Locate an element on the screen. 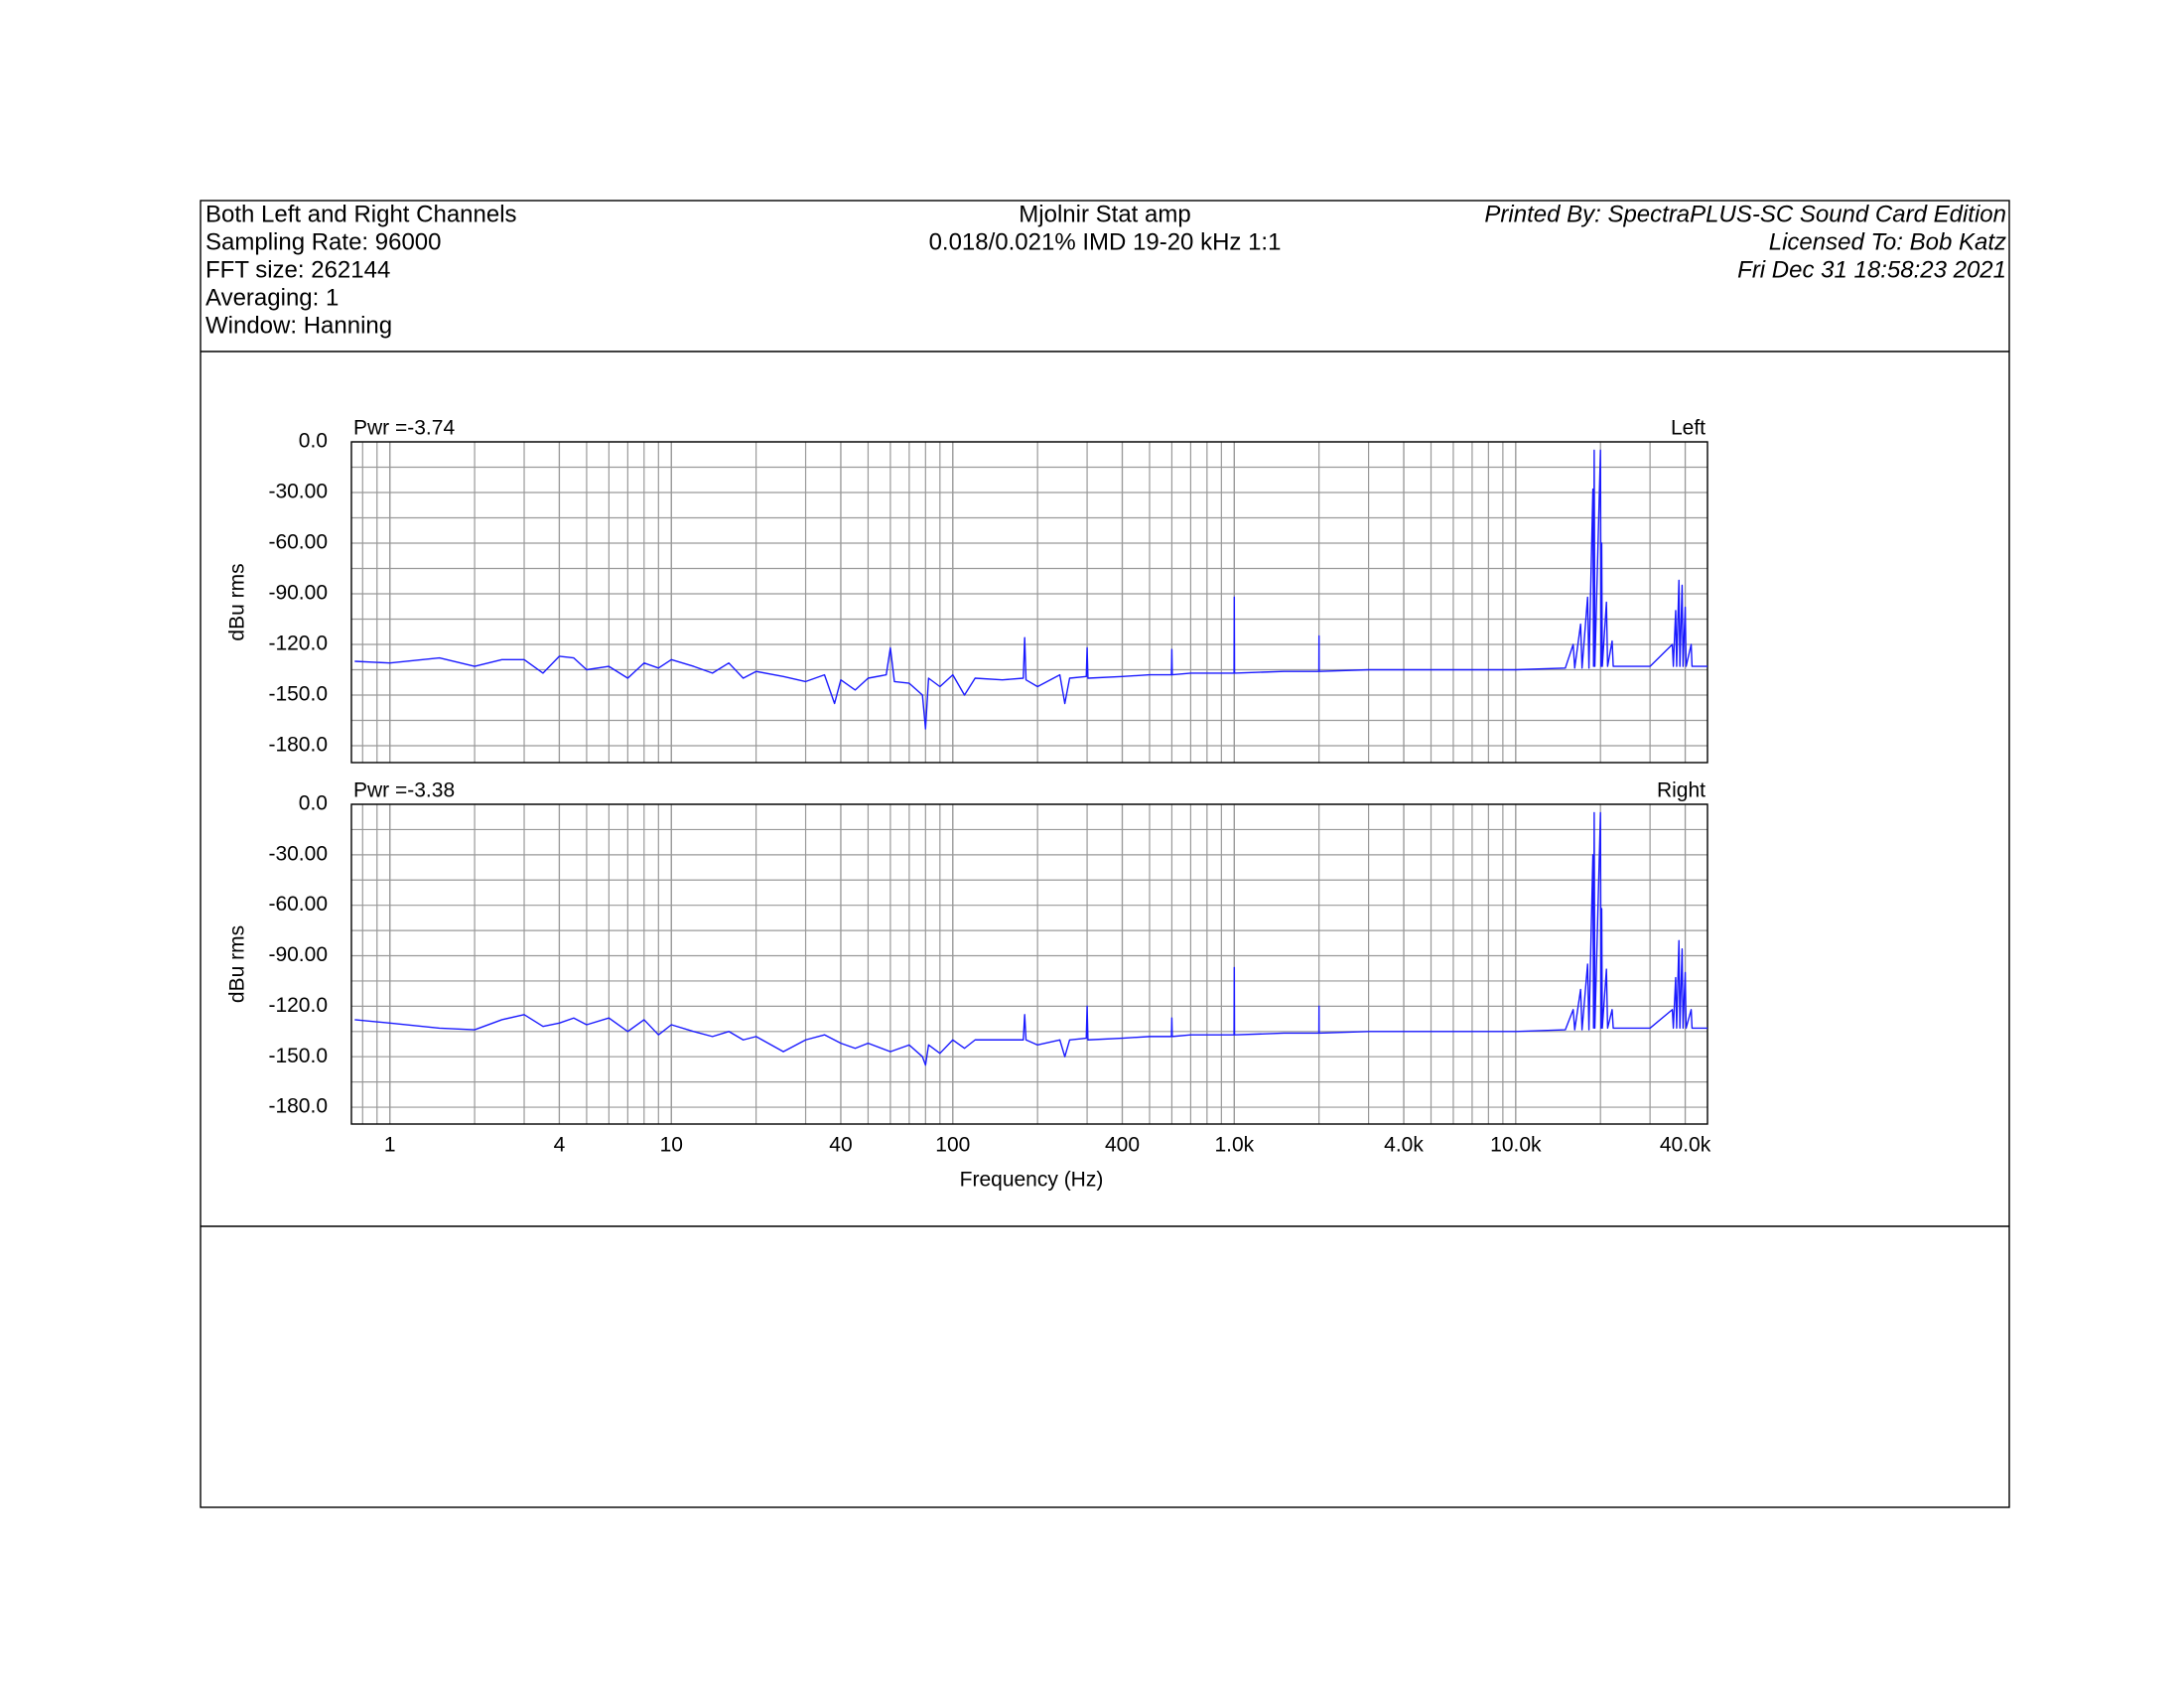 This screenshot has height=1693, width=2184. header-left-line: Window: Hanning is located at coordinates (298, 326).